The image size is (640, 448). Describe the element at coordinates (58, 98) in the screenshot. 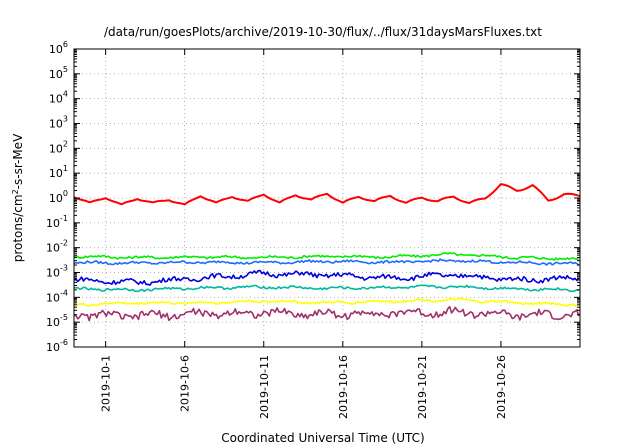

I see `y-tick-label: 10⁴` at that location.